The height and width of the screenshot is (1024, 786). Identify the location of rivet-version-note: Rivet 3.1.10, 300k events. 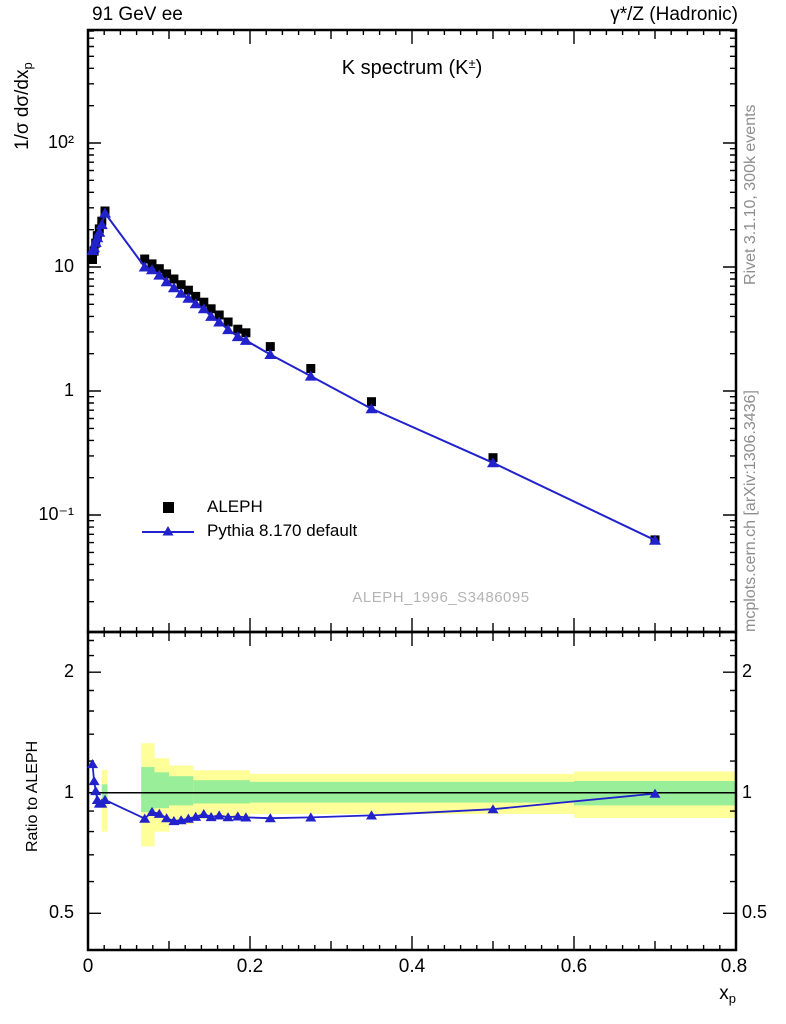
(750, 194).